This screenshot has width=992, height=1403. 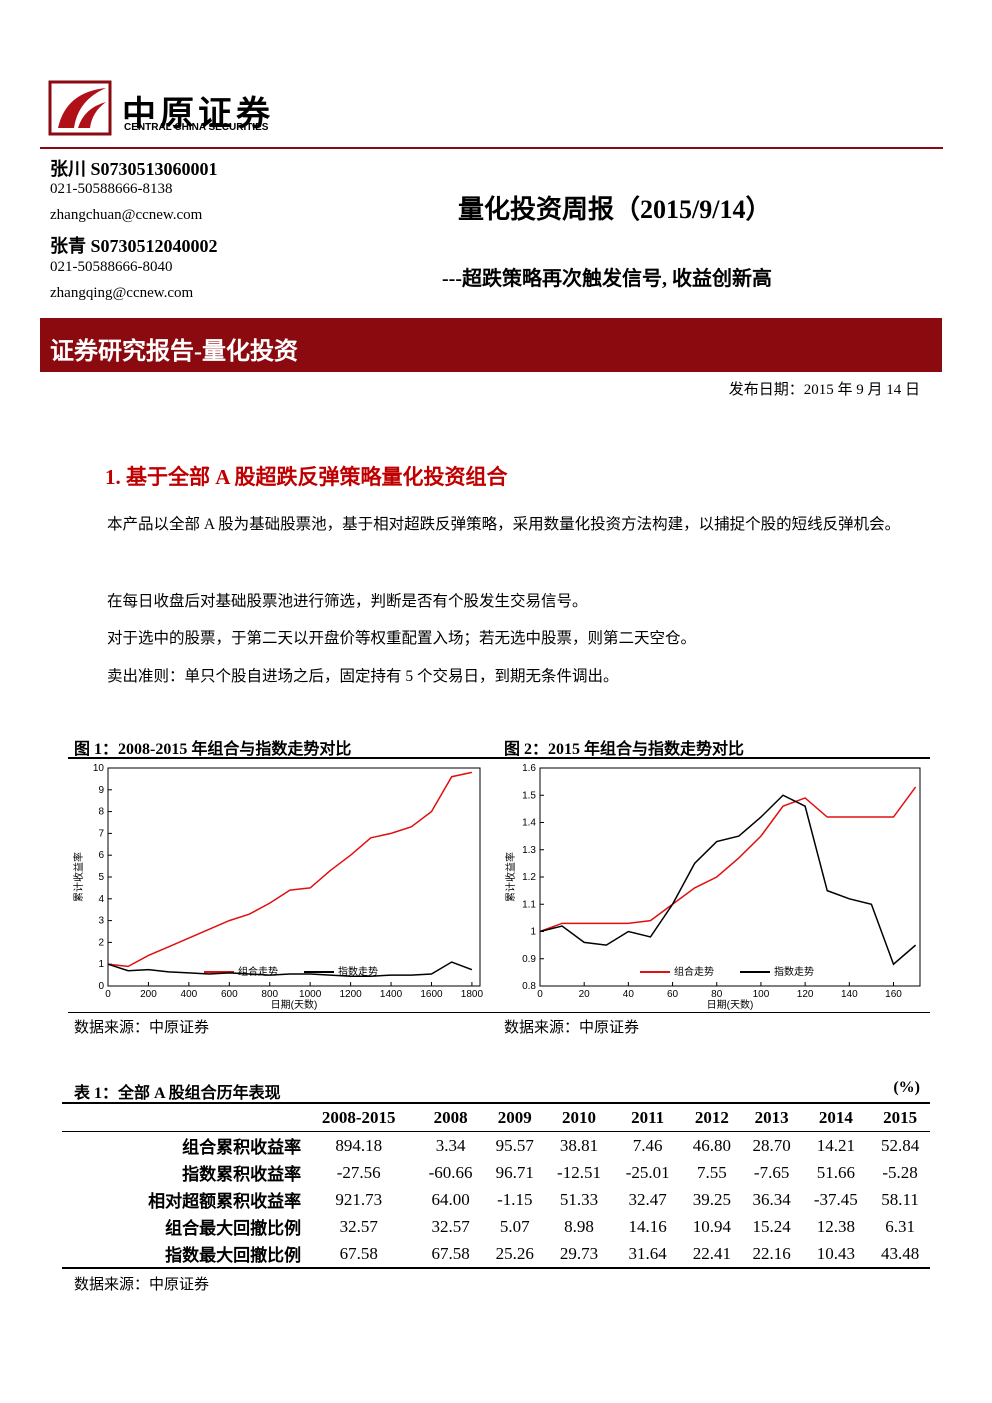 I want to click on y-tick-label: 1.3, so click(x=529, y=850).